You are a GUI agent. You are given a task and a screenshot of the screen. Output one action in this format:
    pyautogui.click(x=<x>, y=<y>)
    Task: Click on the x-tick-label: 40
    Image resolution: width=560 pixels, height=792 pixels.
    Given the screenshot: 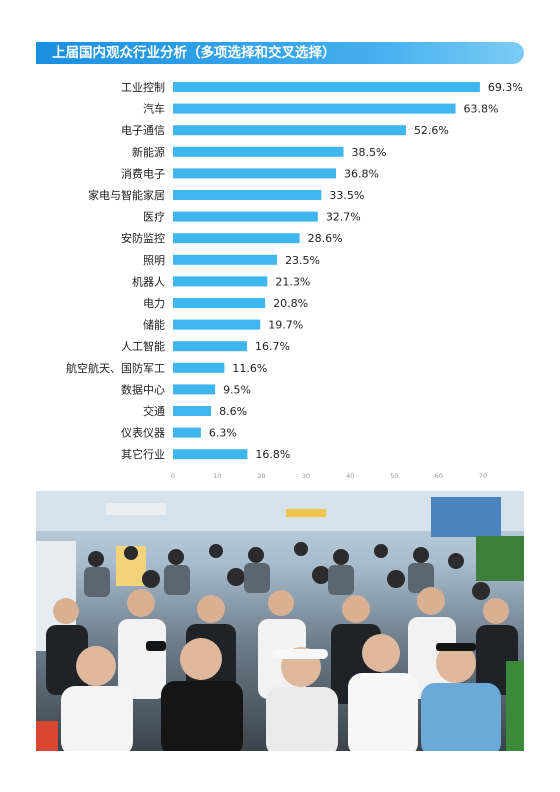 What is the action you would take?
    pyautogui.click(x=350, y=476)
    